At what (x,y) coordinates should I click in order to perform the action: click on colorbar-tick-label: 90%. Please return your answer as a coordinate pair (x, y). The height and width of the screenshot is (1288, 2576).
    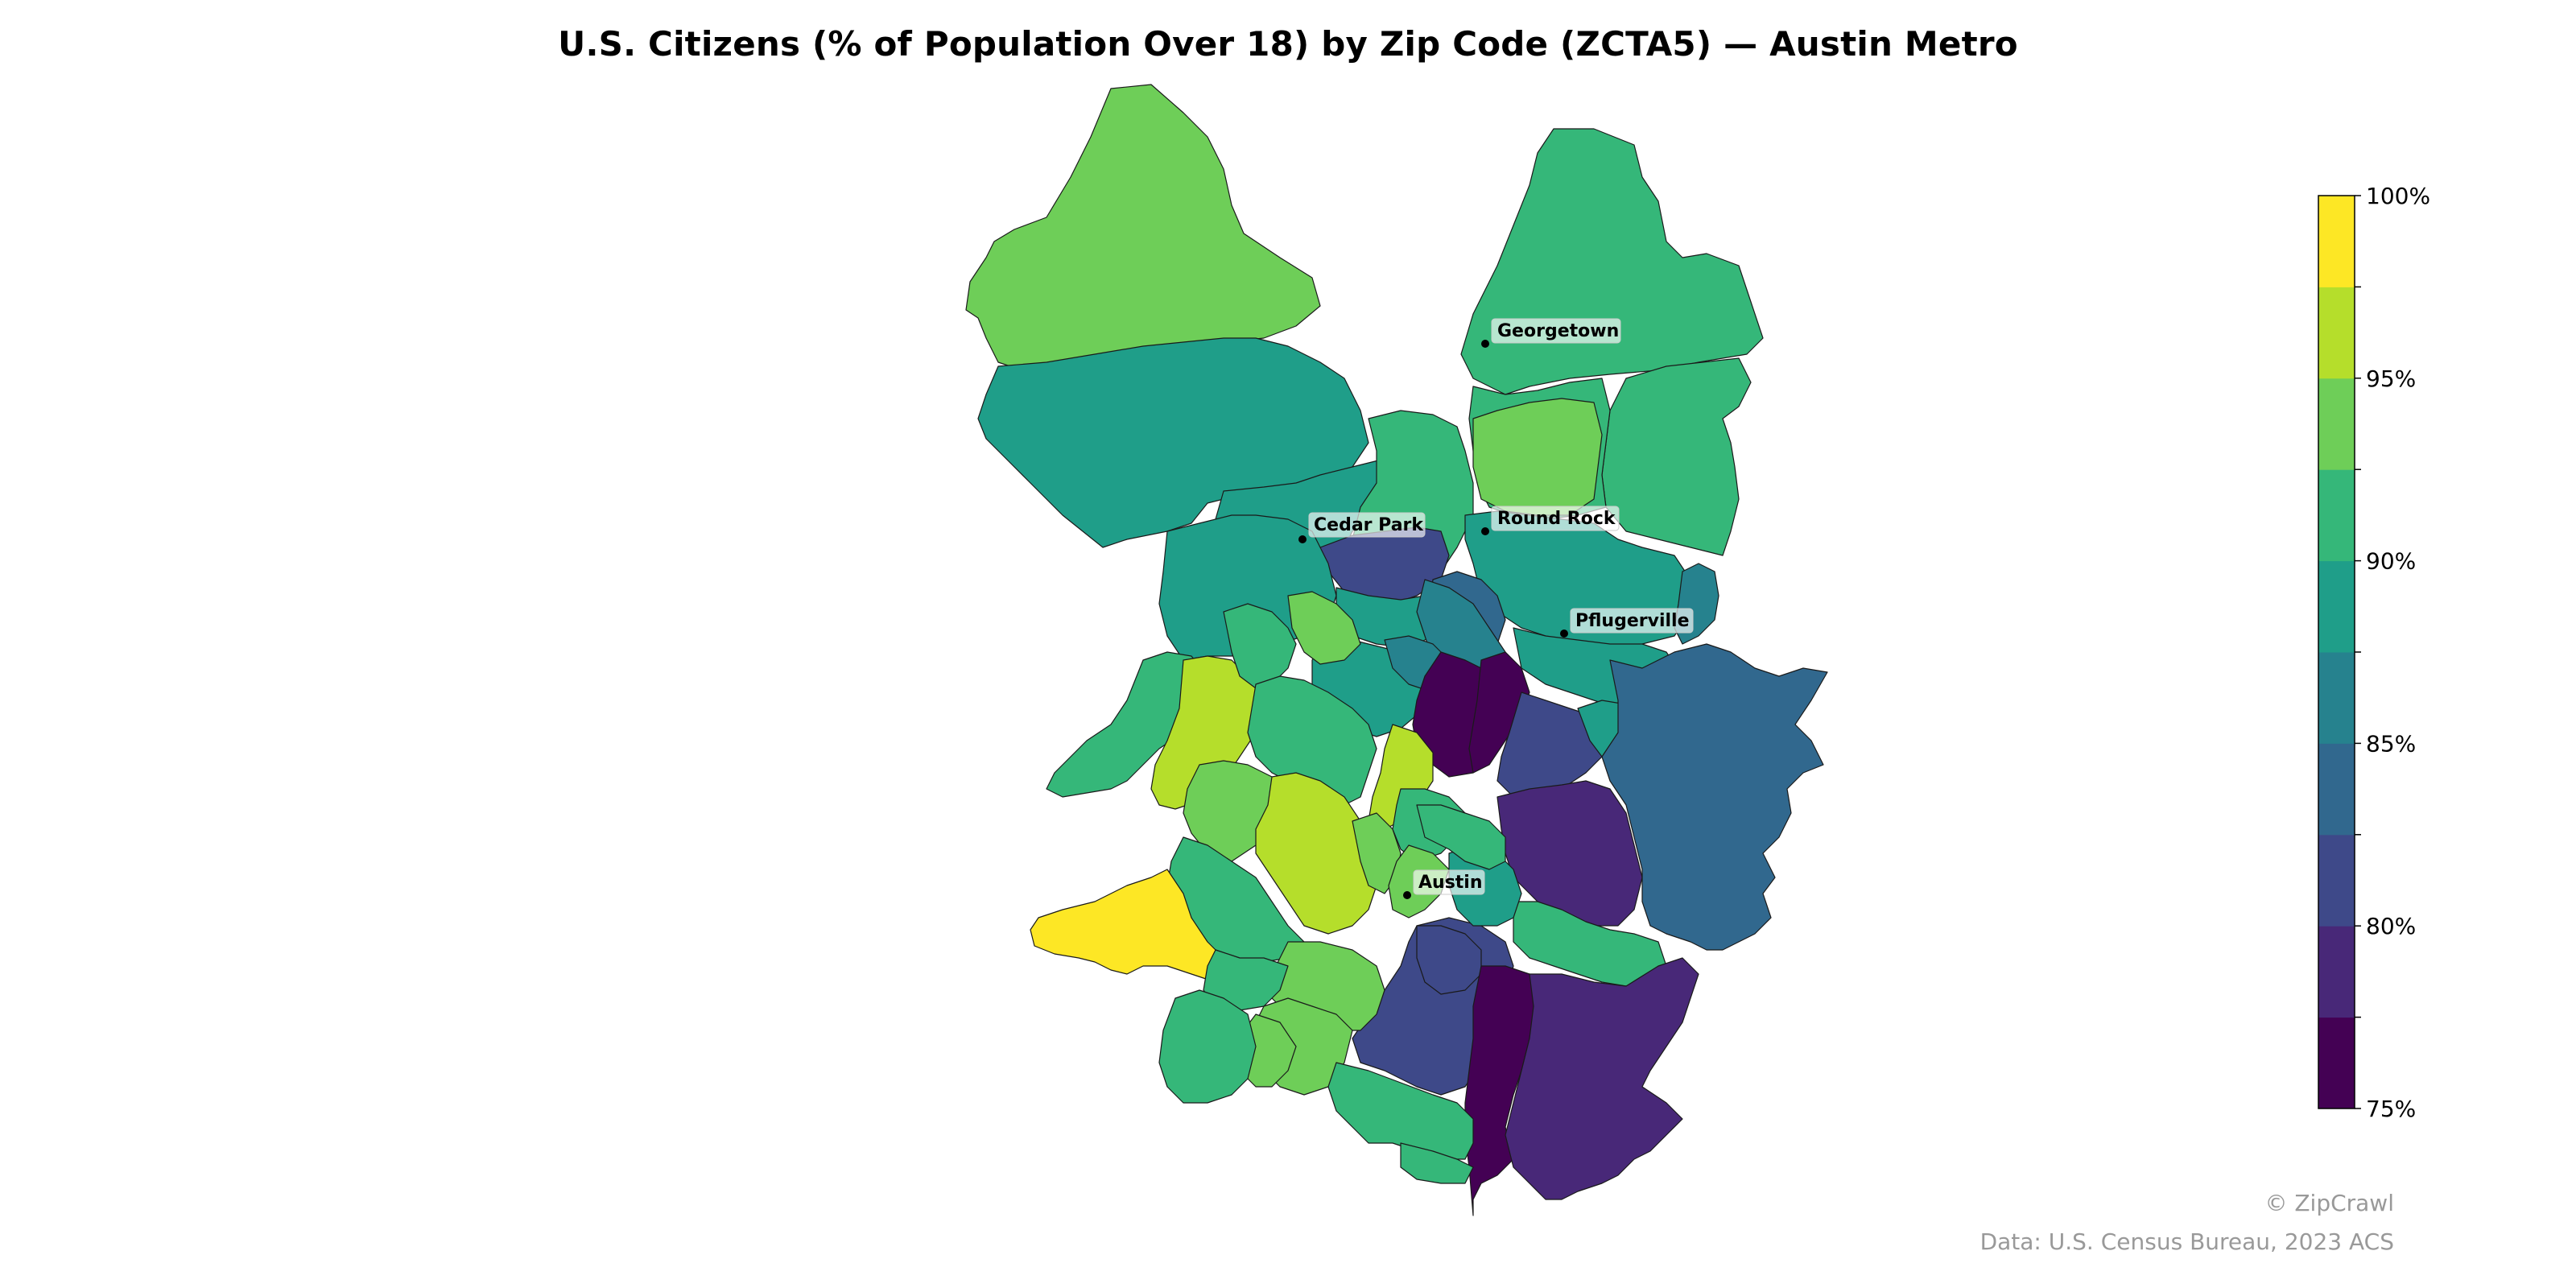
    Looking at the image, I should click on (2391, 561).